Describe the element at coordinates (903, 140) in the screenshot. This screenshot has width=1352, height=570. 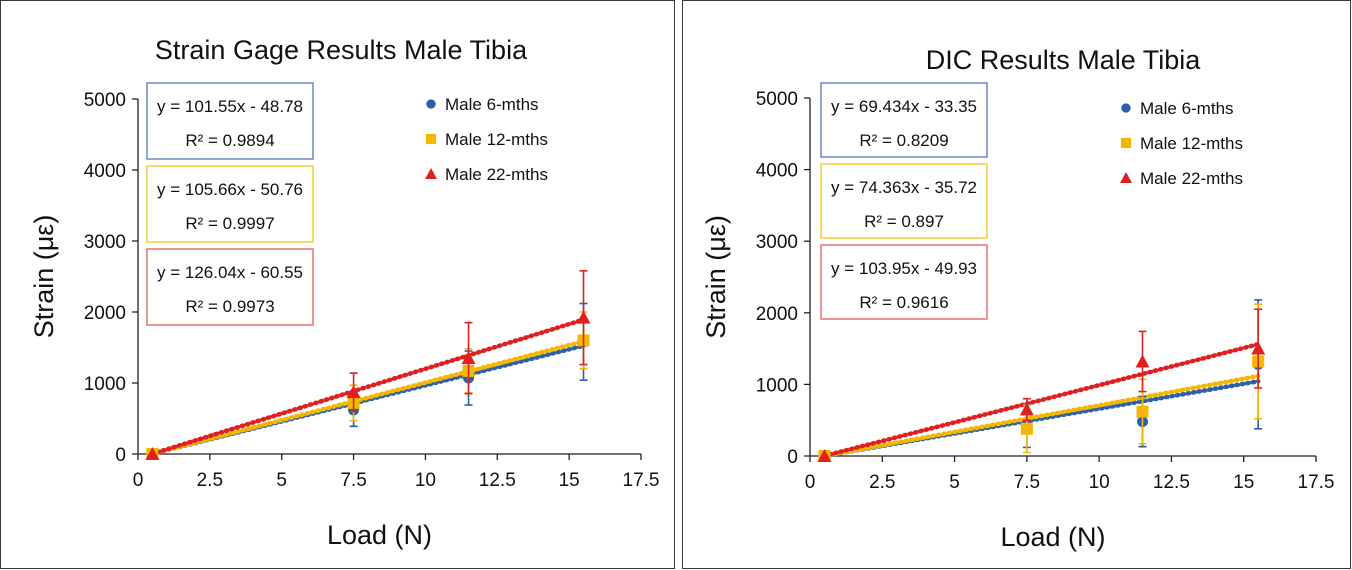
I see `r-squared-text-0: R² = 0.8209` at that location.